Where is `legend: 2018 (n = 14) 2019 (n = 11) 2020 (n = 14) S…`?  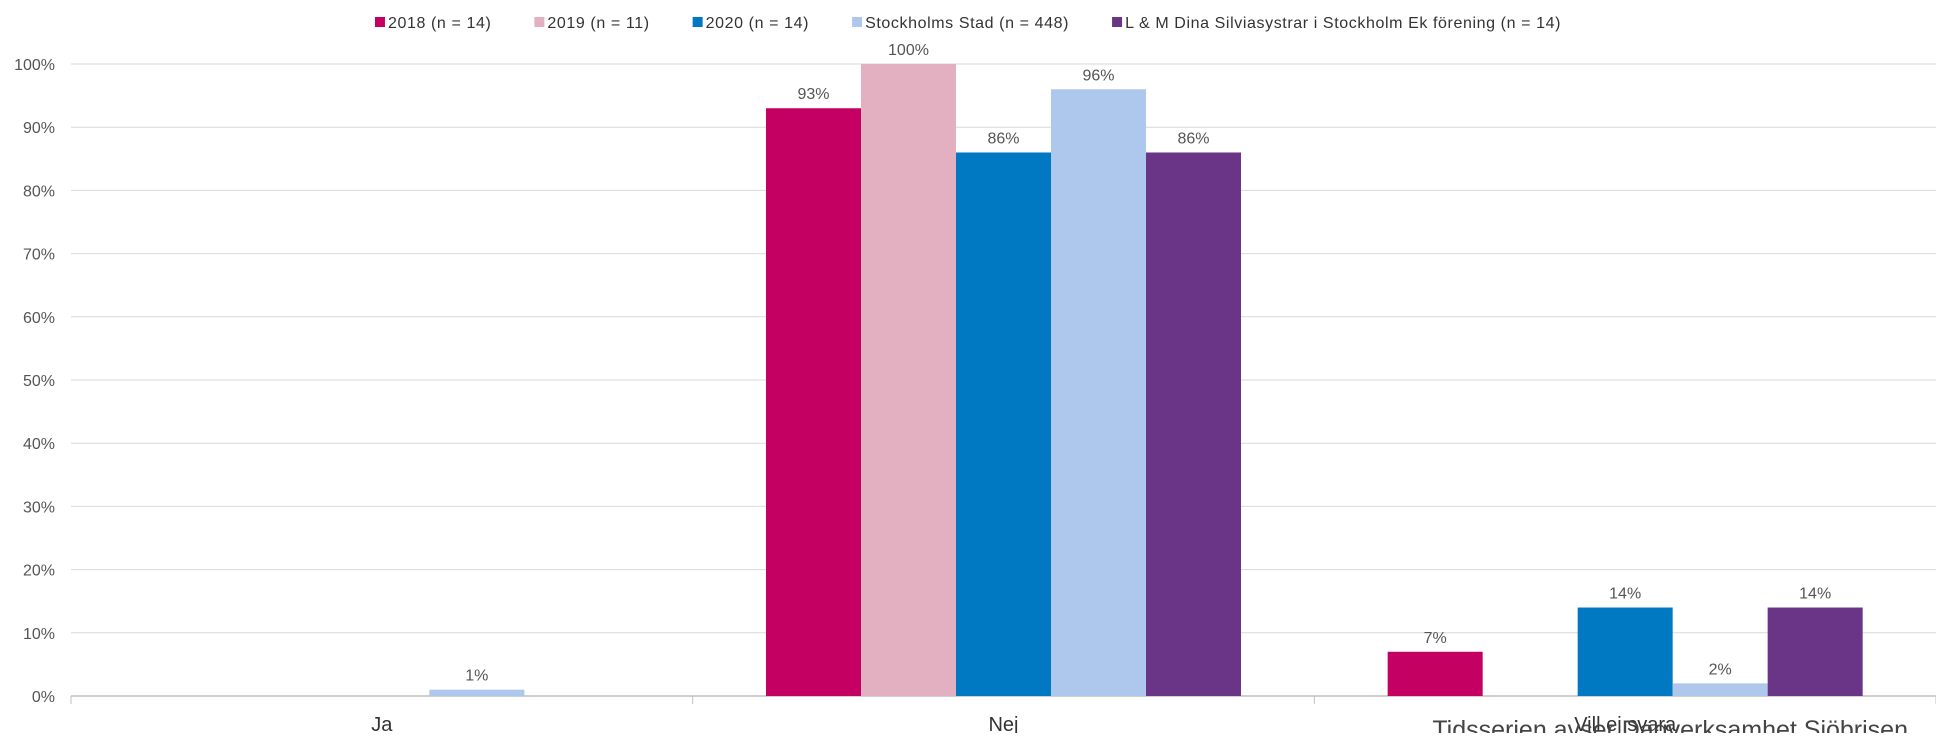
legend: 2018 (n = 14) 2019 (n = 11) 2020 (n = 14) S… is located at coordinates (967, 23).